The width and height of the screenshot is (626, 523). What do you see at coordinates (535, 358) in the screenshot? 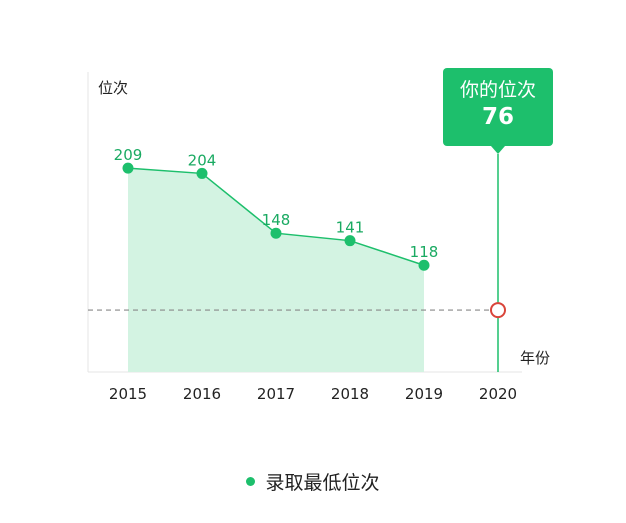
I see `x-axis-title: 年份` at bounding box center [535, 358].